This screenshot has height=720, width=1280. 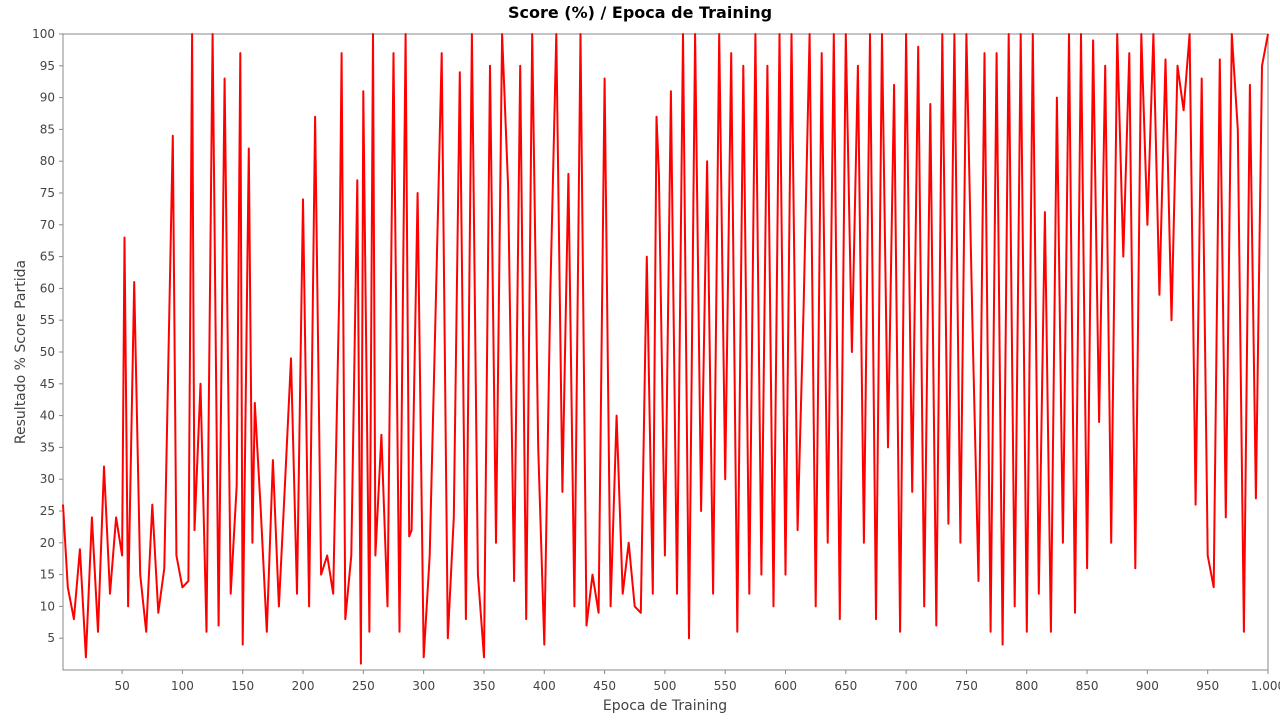 What do you see at coordinates (303, 686) in the screenshot?
I see `x-tick-label: 200` at bounding box center [303, 686].